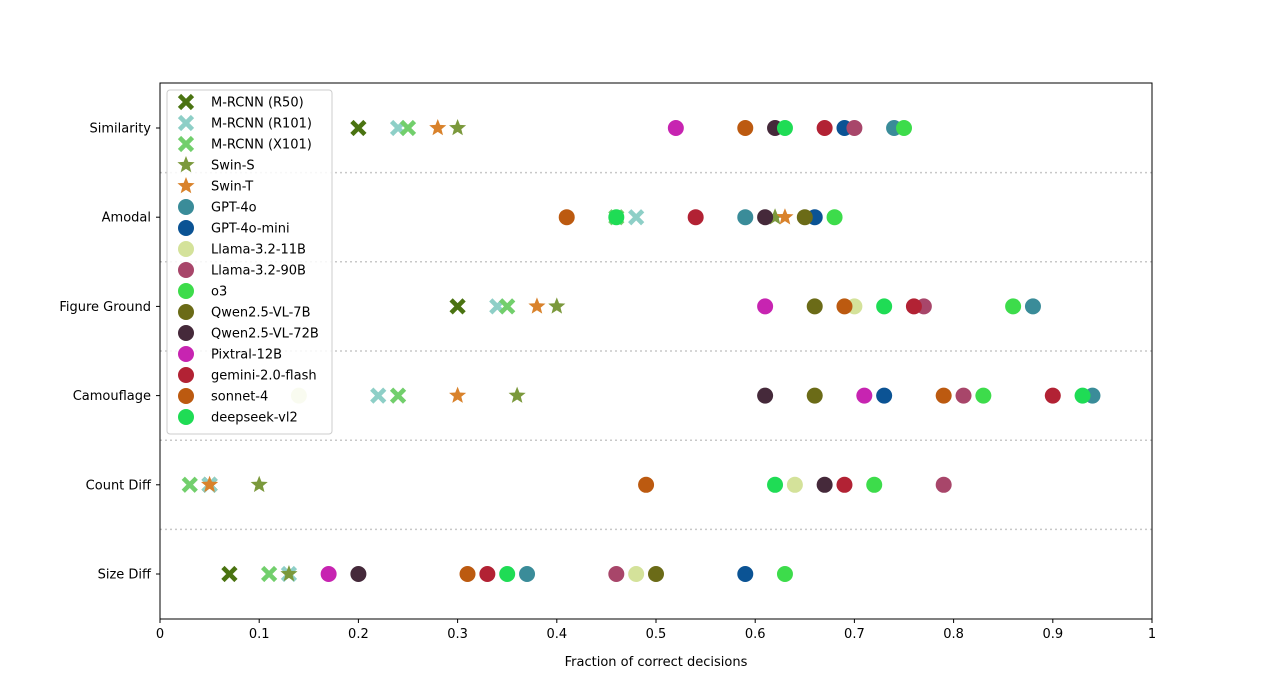  Describe the element at coordinates (784, 128) in the screenshot. I see `data-point-deepseek-vl2-similarity` at that location.